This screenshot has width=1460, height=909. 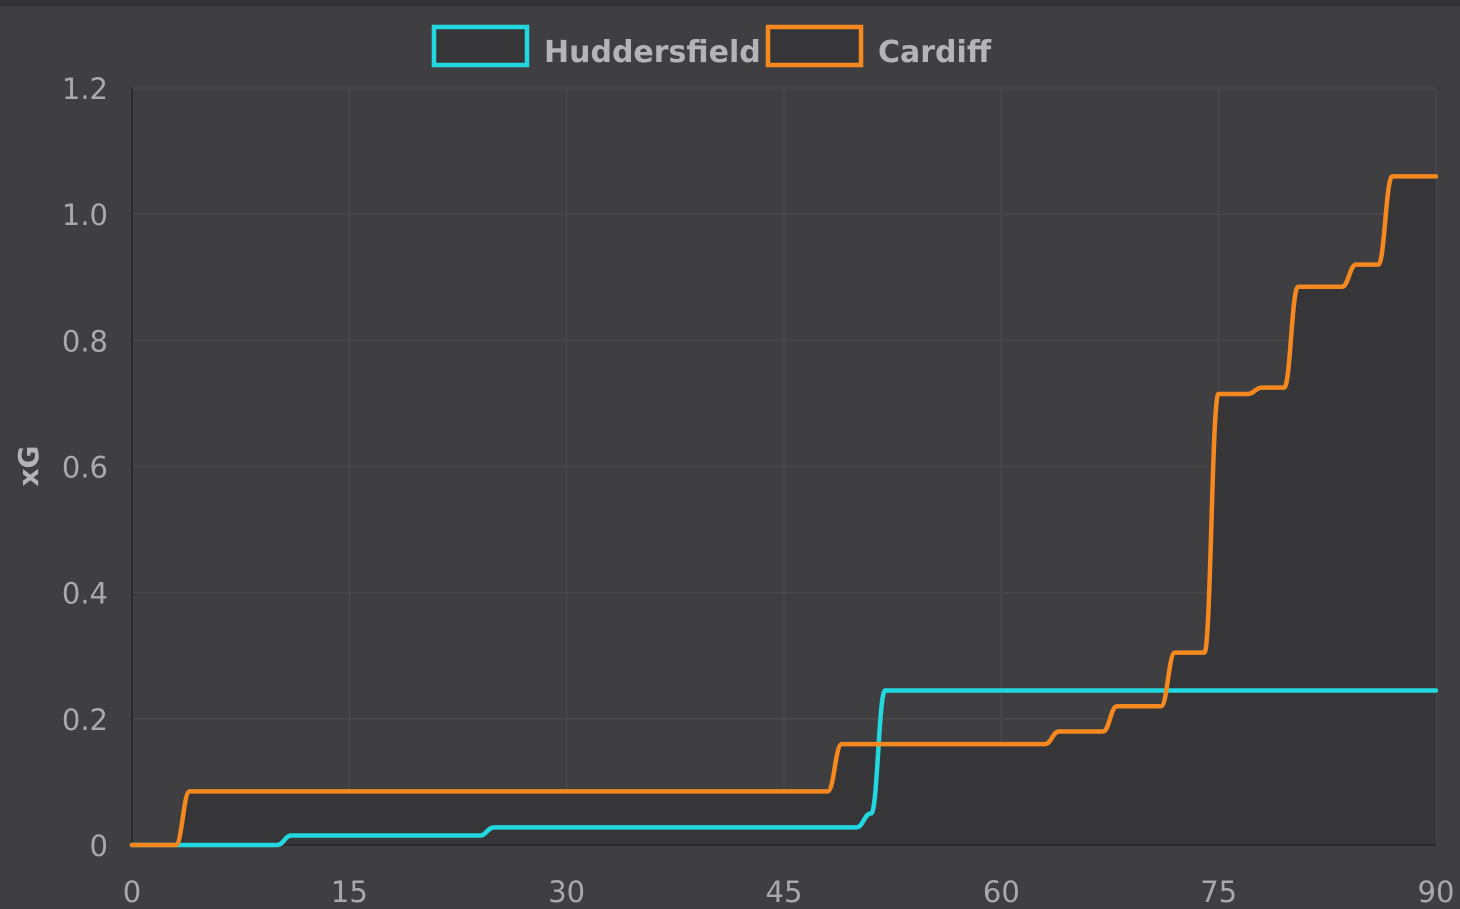 What do you see at coordinates (349, 892) in the screenshot?
I see `x-tick-label: 15` at bounding box center [349, 892].